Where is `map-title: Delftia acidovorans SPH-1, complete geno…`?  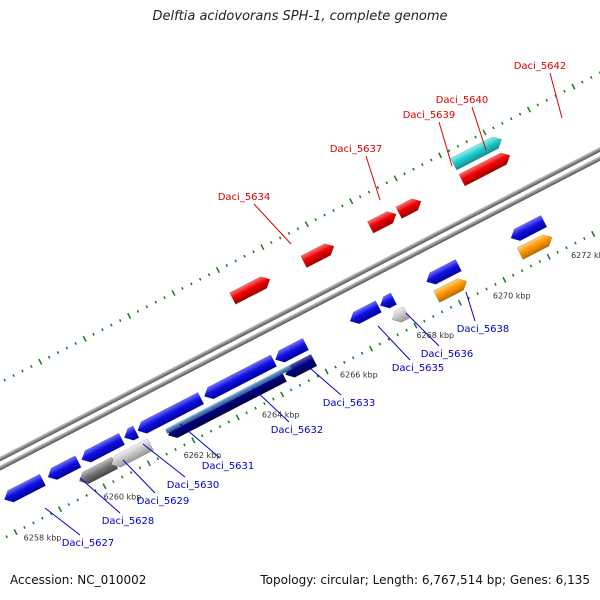
map-title: Delftia acidovorans SPH-1, complete geno… is located at coordinates (300, 16).